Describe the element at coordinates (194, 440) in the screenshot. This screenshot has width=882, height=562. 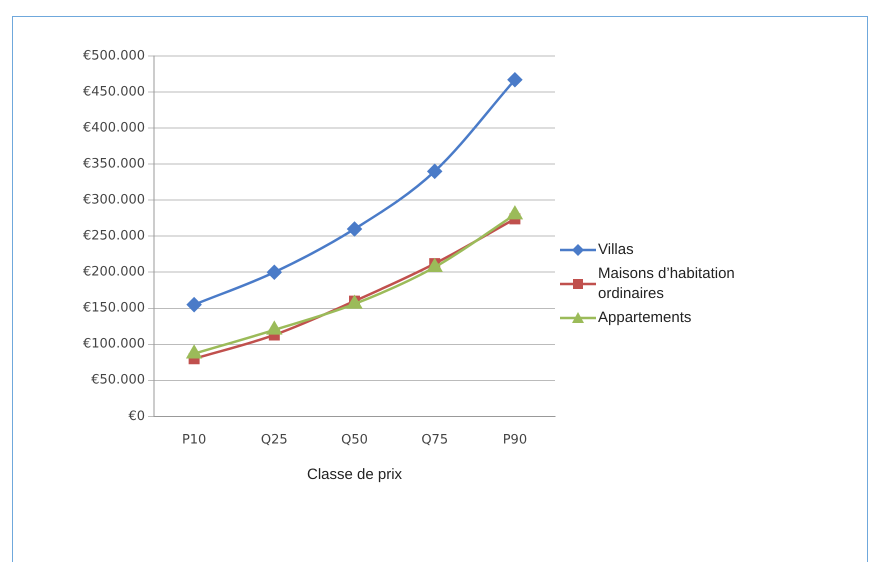
I see `x-tick-label: P10` at that location.